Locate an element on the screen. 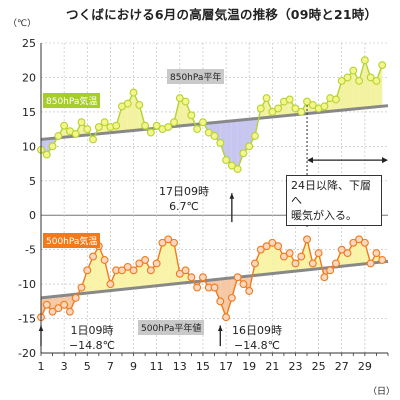 This screenshot has height=400, width=400. normal-label-500hpa: 500hPa平年値 is located at coordinates (171, 327).